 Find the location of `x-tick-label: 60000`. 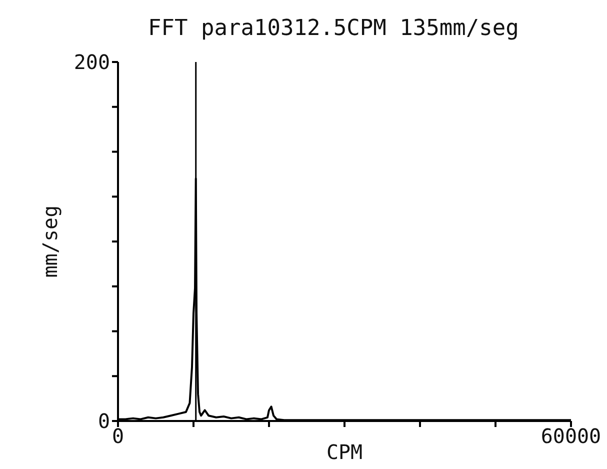

x-tick-label: 60000 is located at coordinates (571, 436).